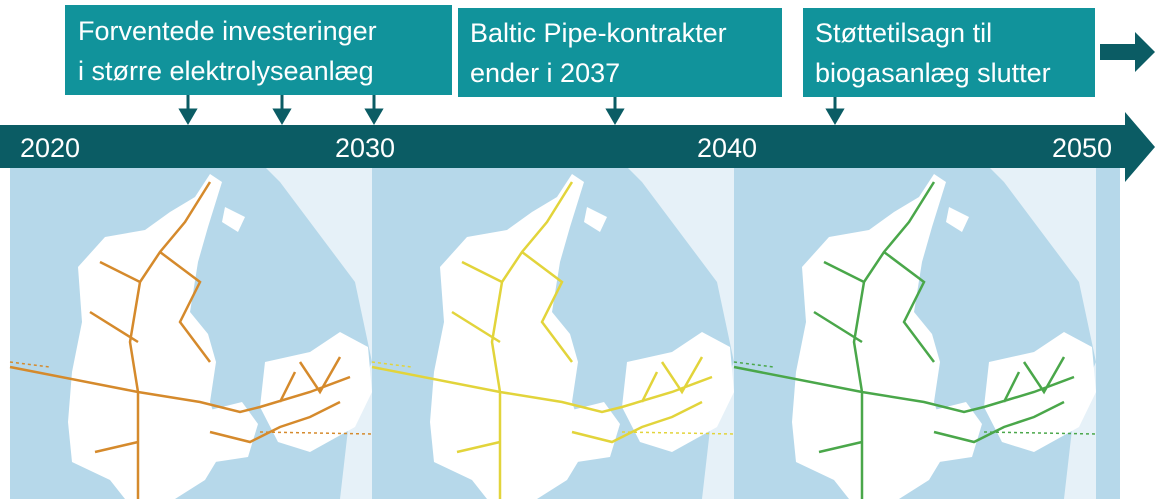 The height and width of the screenshot is (504, 1155). Describe the element at coordinates (933, 73) in the screenshot. I see `event-text: biogasanlæg slutter` at that location.